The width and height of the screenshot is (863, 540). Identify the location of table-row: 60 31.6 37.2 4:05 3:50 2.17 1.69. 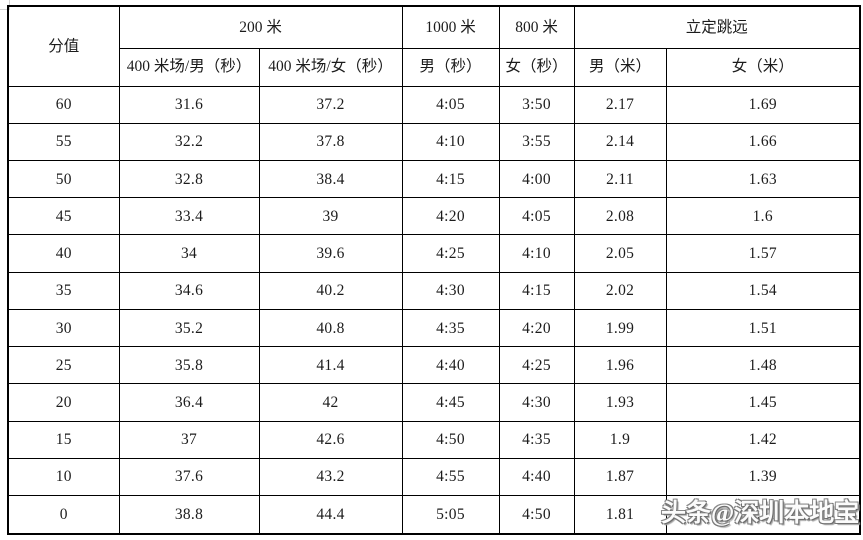
(434, 104).